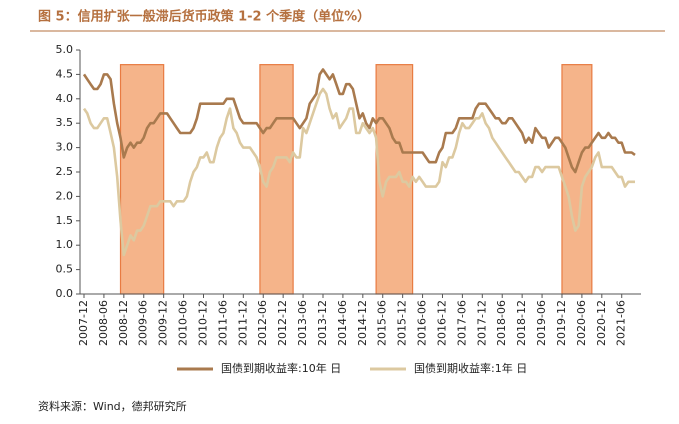 The height and width of the screenshot is (424, 679). Describe the element at coordinates (103, 323) in the screenshot. I see `x-tick-label: 2008-06` at that location.